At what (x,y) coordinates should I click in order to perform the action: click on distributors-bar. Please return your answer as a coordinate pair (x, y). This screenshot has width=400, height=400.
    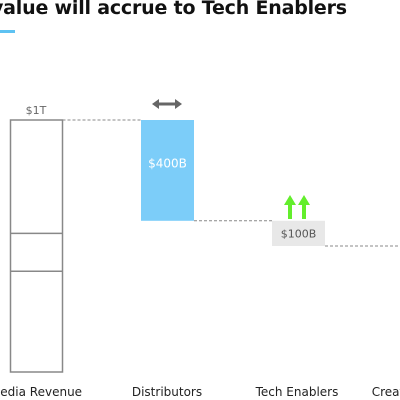
    Looking at the image, I should click on (167, 170).